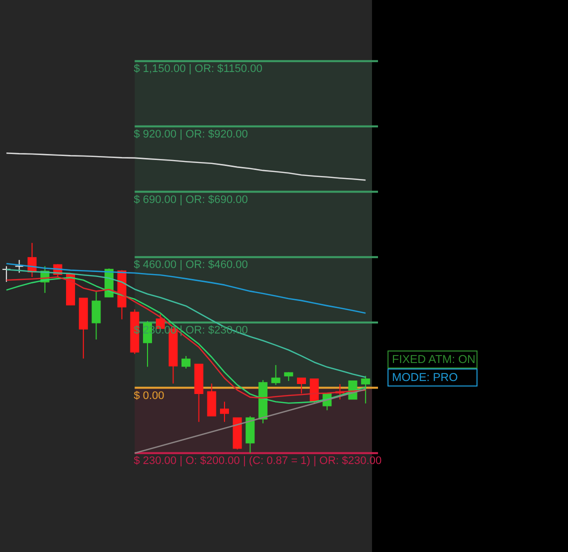 The height and width of the screenshot is (552, 568). I want to click on ref-line-label: $ 1,150.00 | OR: $1150.00, so click(198, 69).